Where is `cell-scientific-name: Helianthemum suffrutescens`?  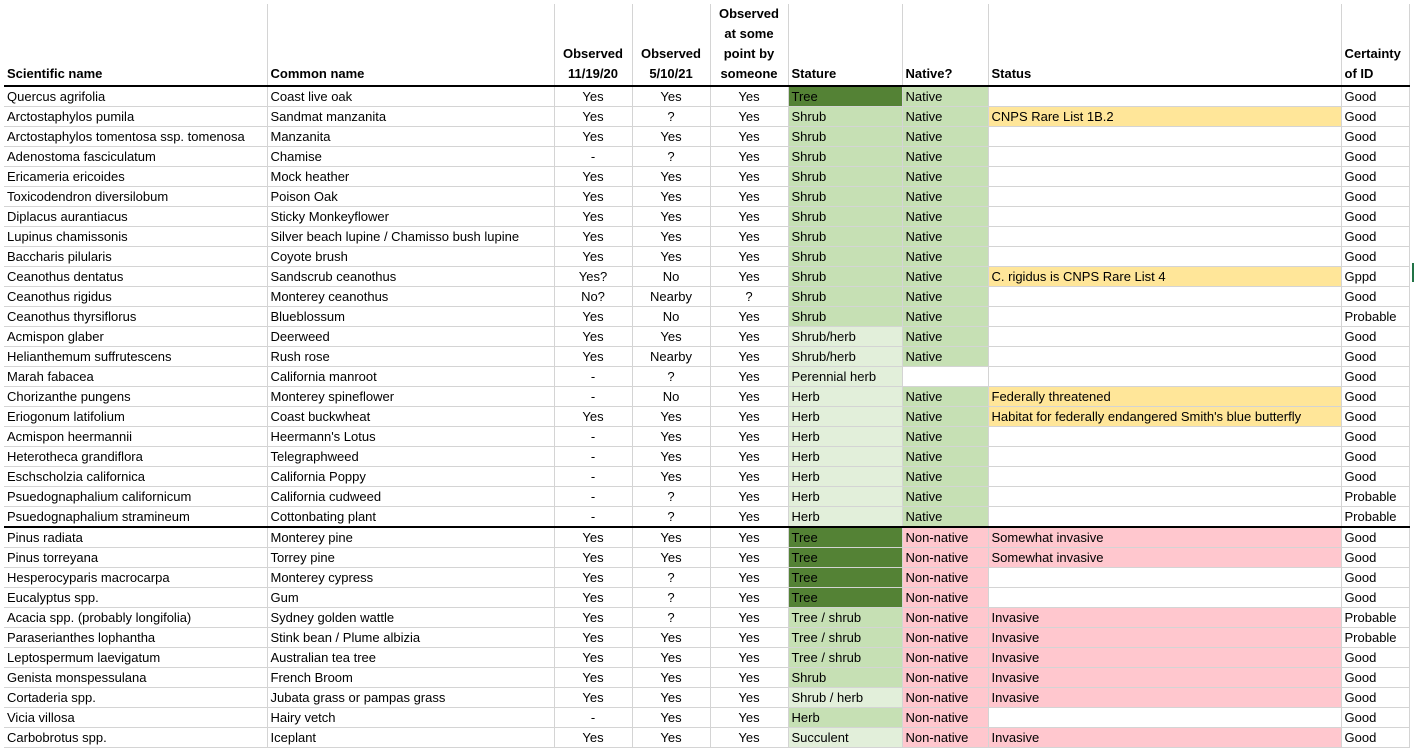 cell-scientific-name: Helianthemum suffrutescens is located at coordinates (136, 356).